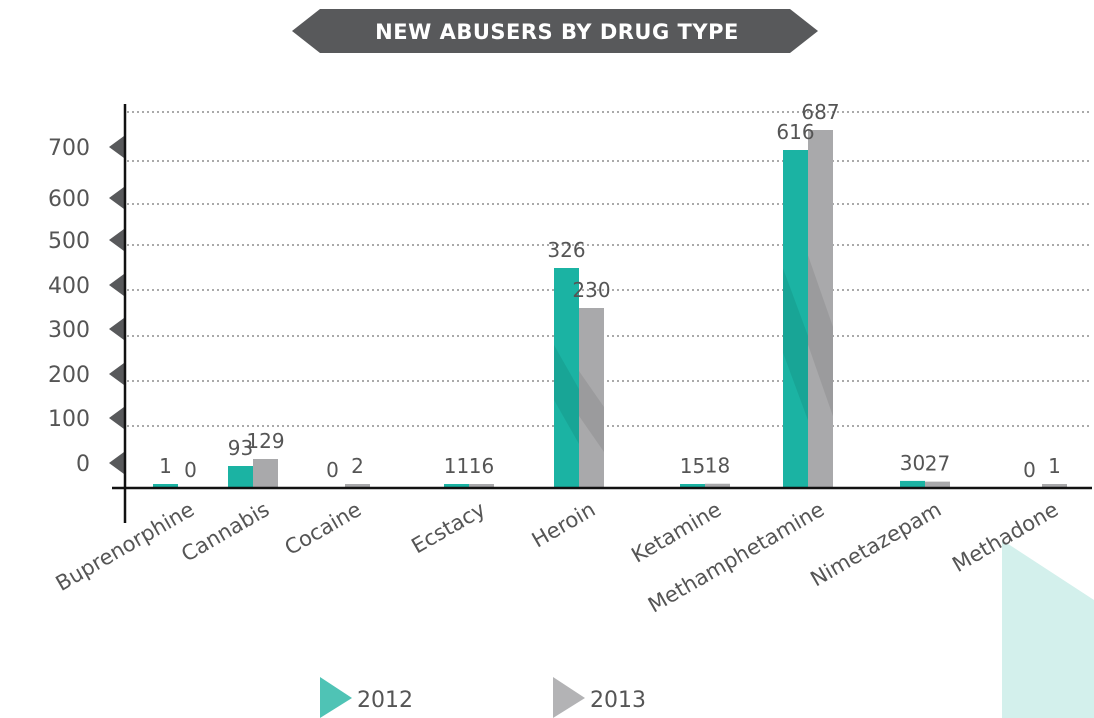 This screenshot has height=718, width=1094. I want to click on legend-swatch-2012, so click(336, 697).